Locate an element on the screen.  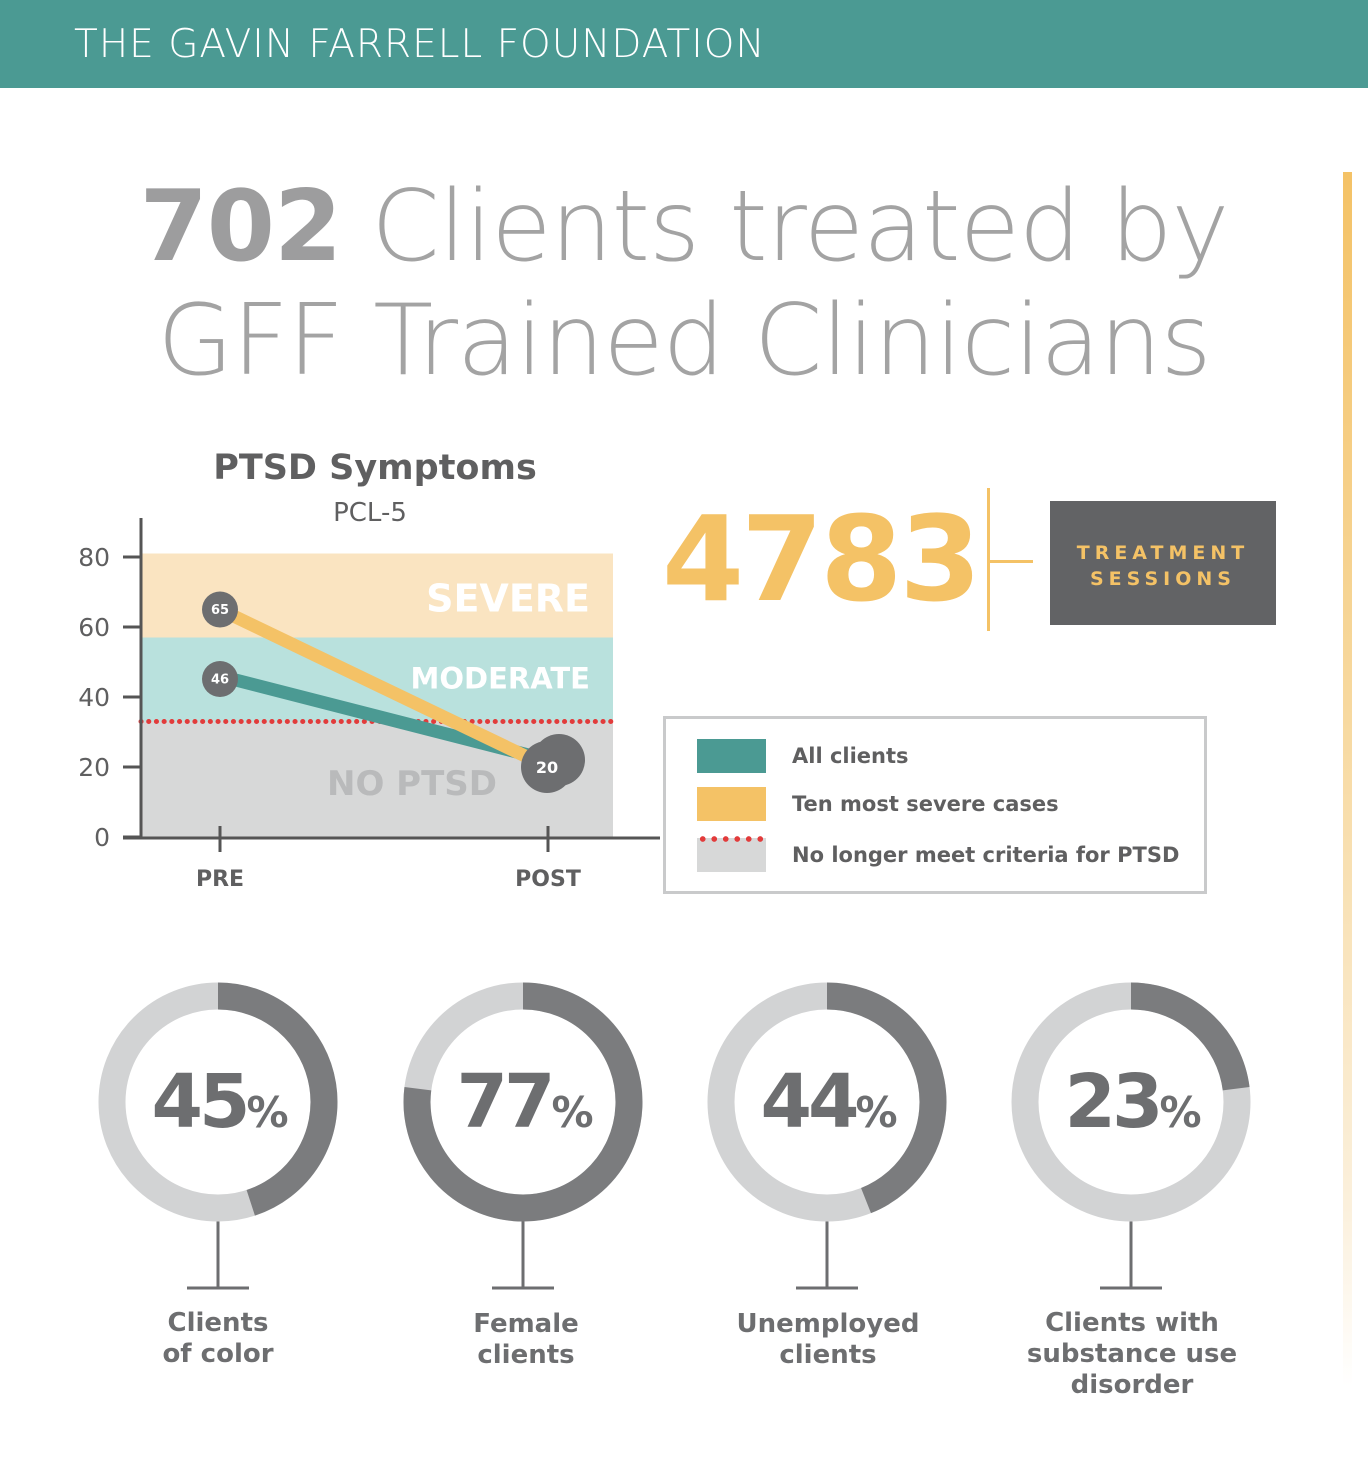
data-label: 46 is located at coordinates (220, 680).